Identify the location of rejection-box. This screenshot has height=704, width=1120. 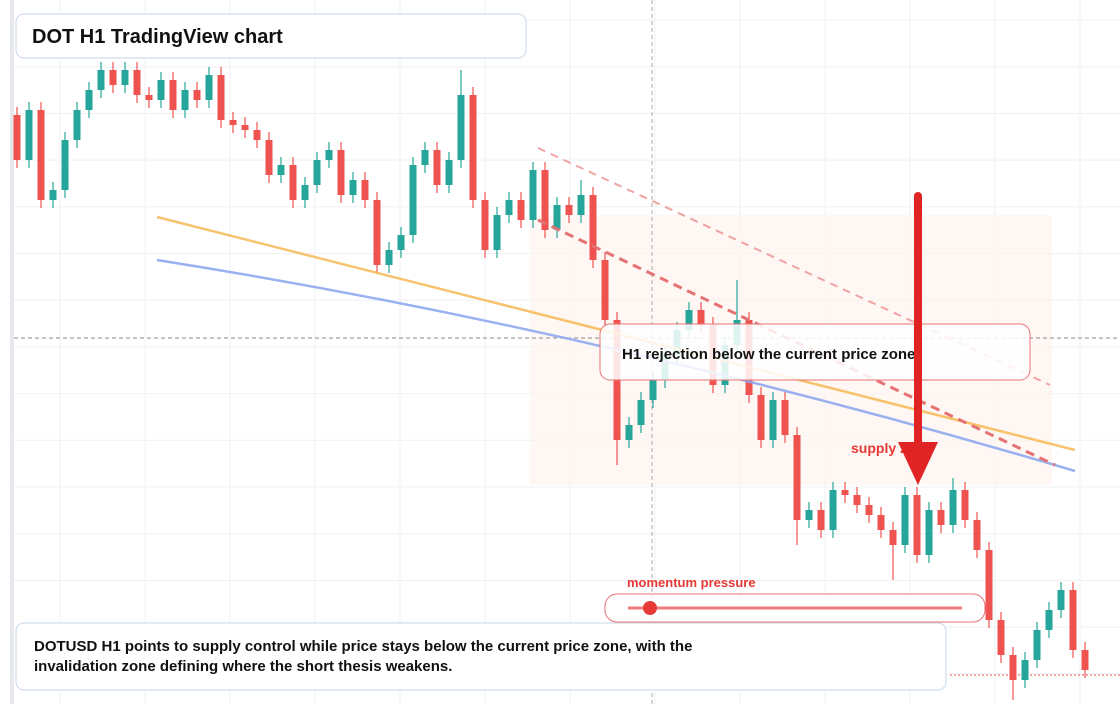
(815, 352).